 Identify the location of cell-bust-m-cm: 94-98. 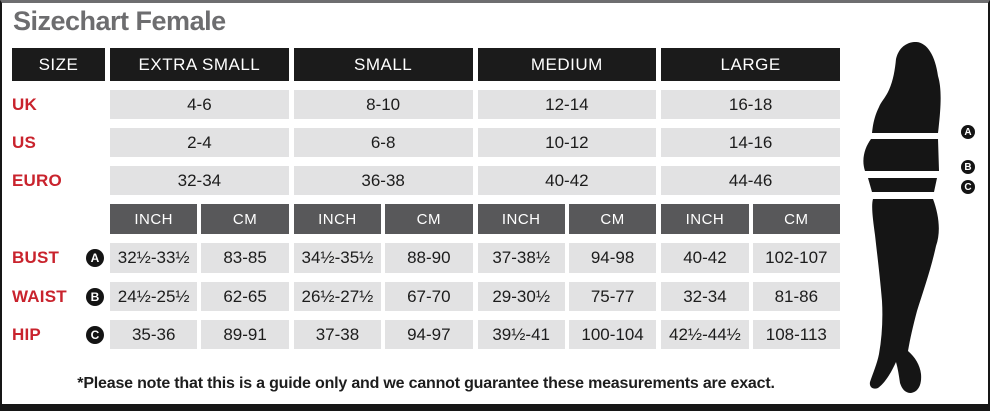
(612, 258).